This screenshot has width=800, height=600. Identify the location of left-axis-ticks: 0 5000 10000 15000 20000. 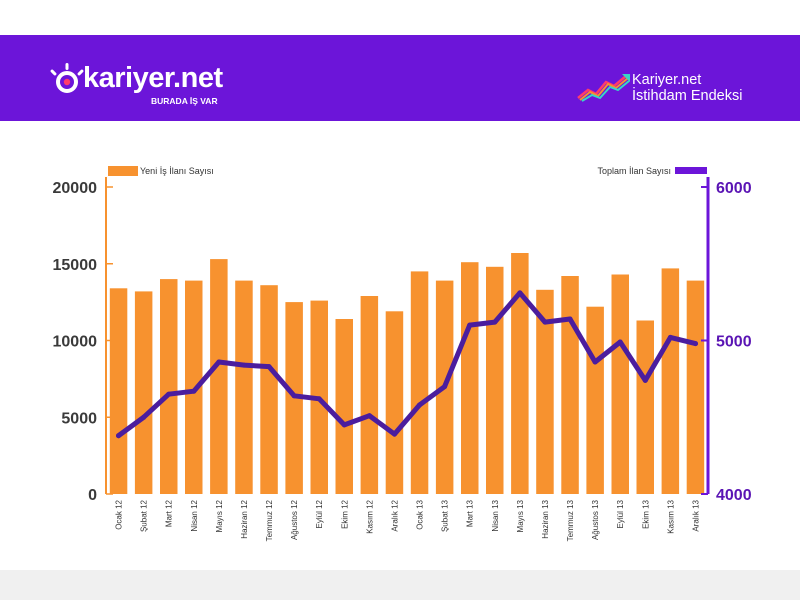
(83, 342).